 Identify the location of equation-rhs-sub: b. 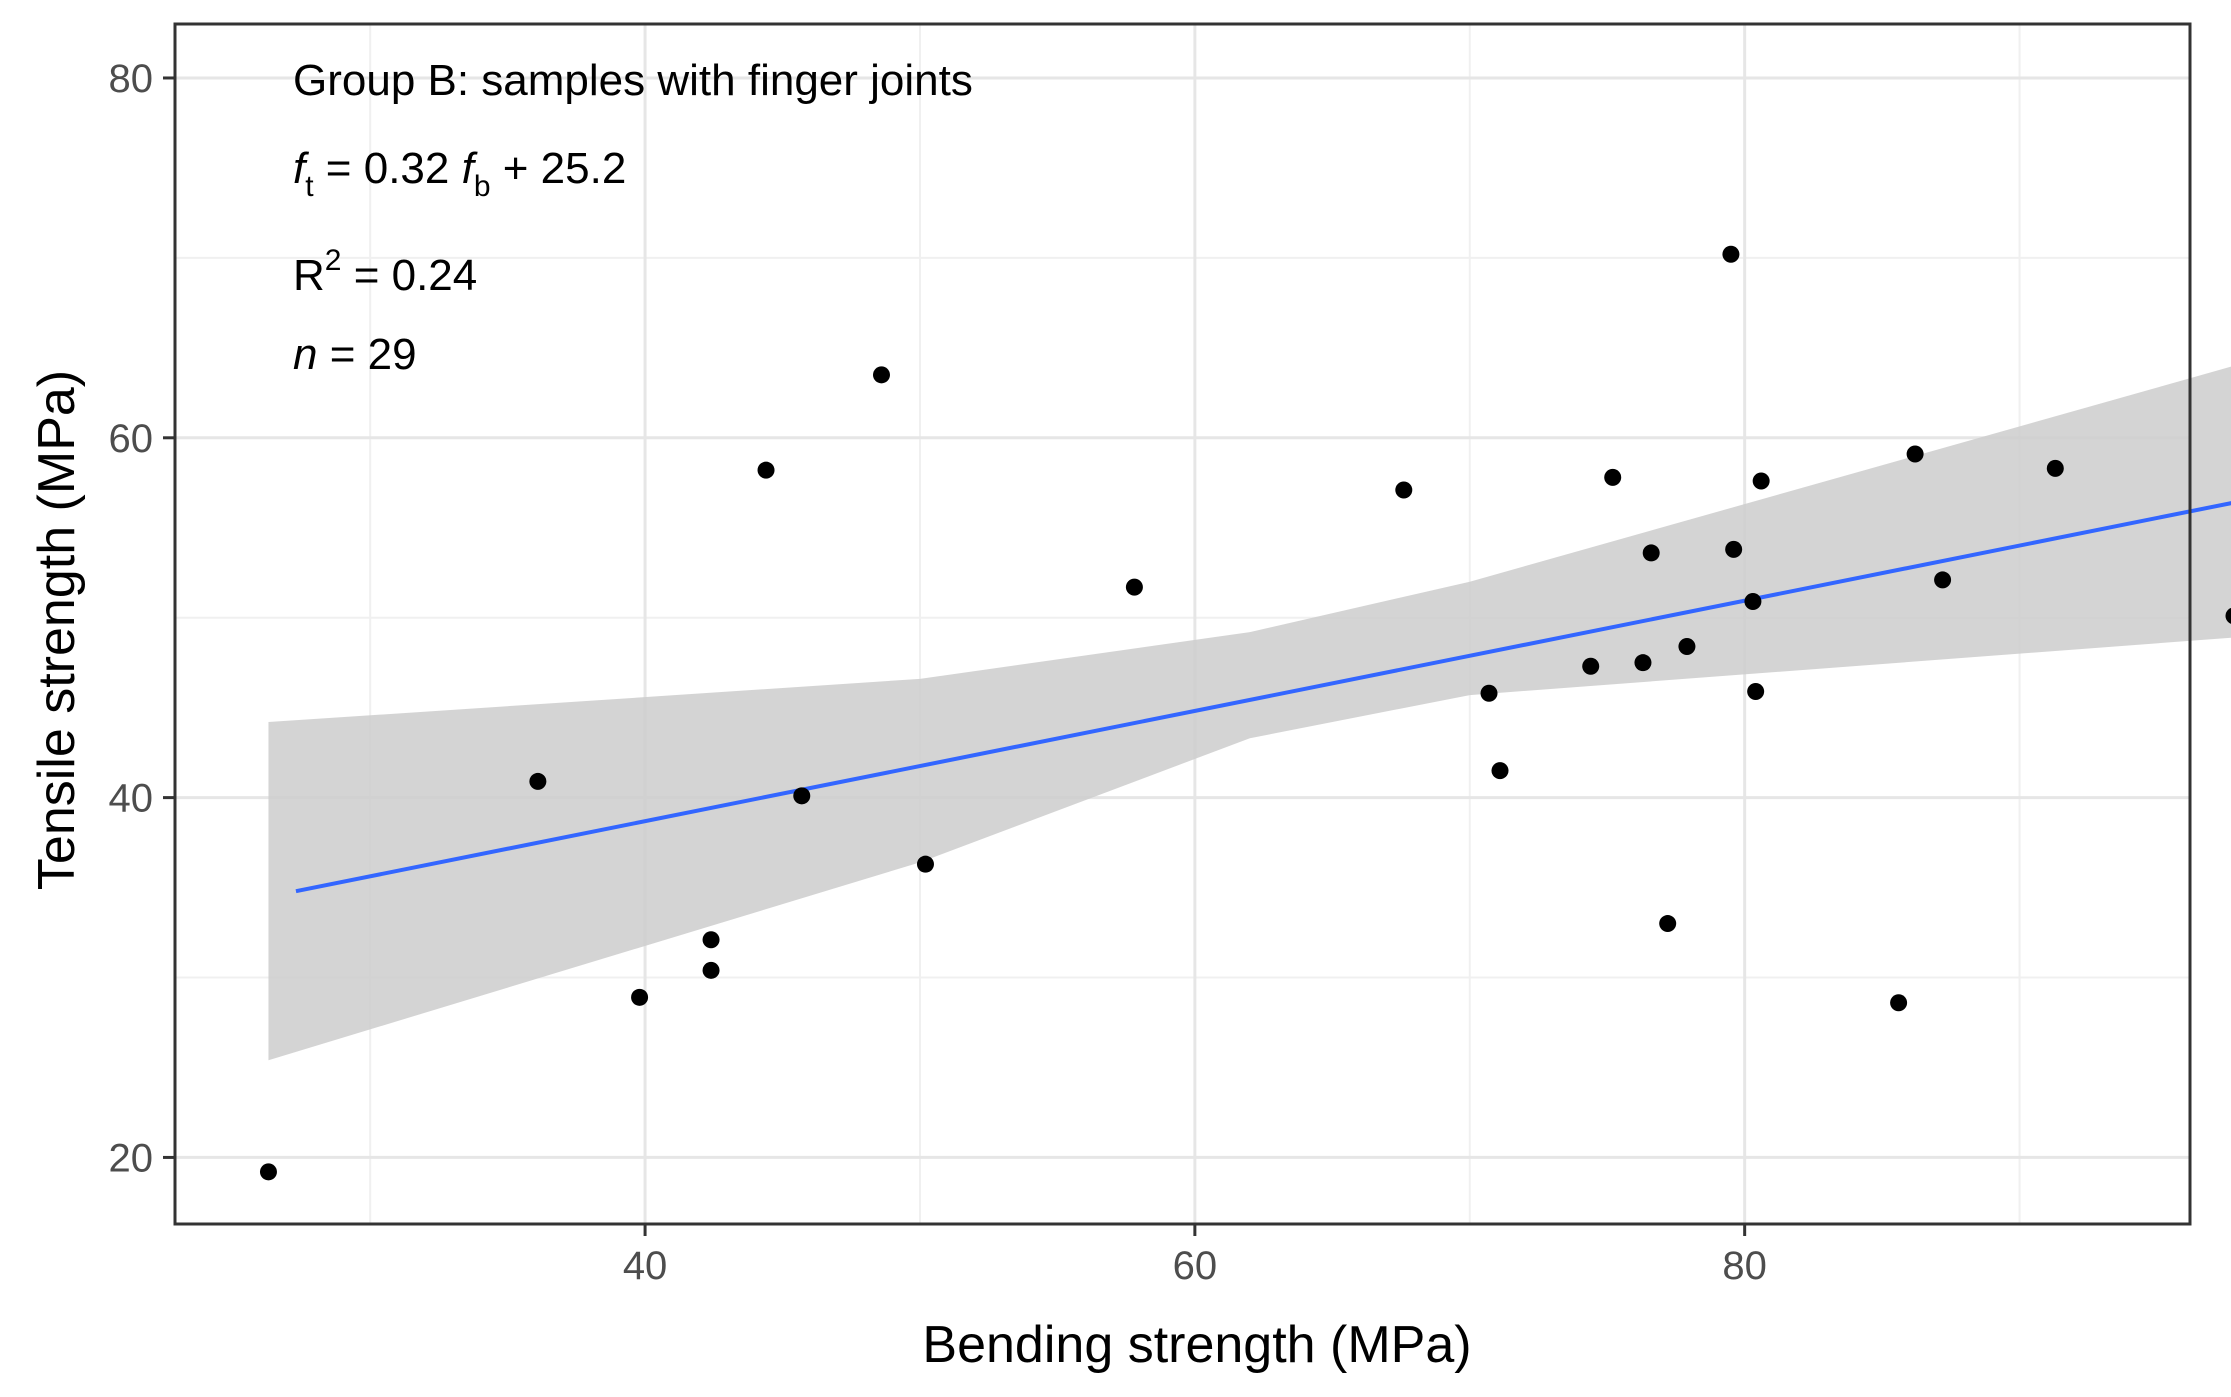
(482, 186).